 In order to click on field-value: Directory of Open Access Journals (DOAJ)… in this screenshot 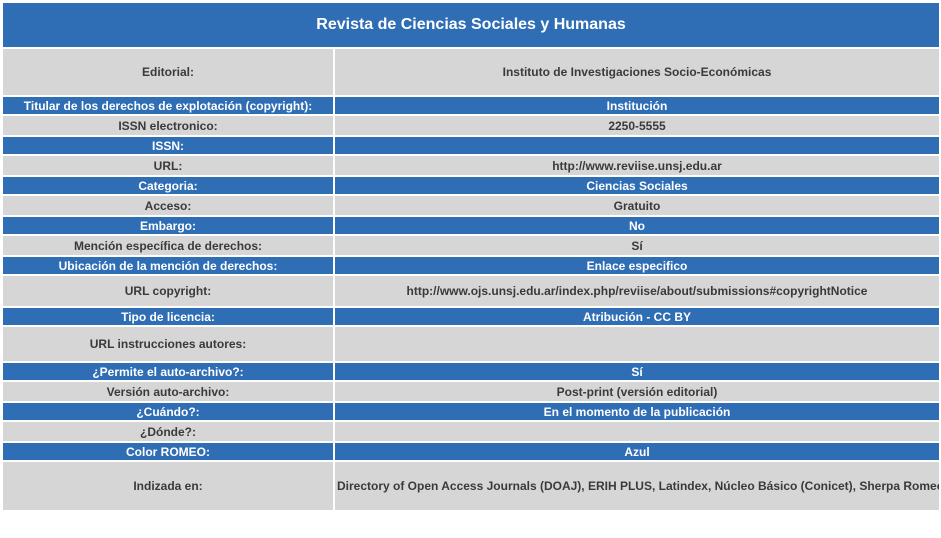, I will do `click(637, 486)`.